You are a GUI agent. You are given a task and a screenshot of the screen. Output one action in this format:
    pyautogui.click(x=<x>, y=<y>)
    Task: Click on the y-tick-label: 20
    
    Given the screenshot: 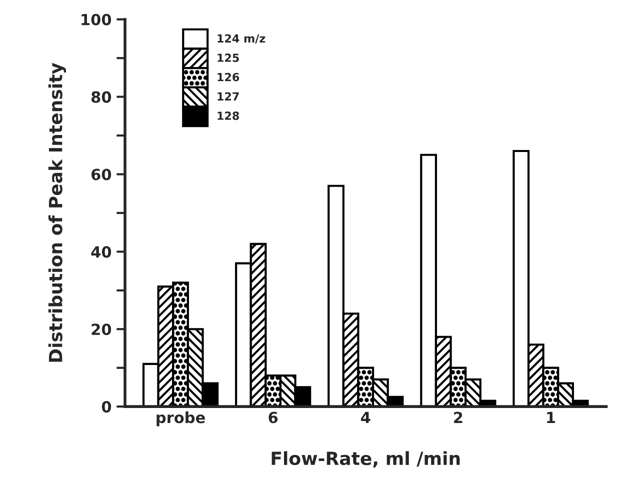 What is the action you would take?
    pyautogui.click(x=102, y=330)
    